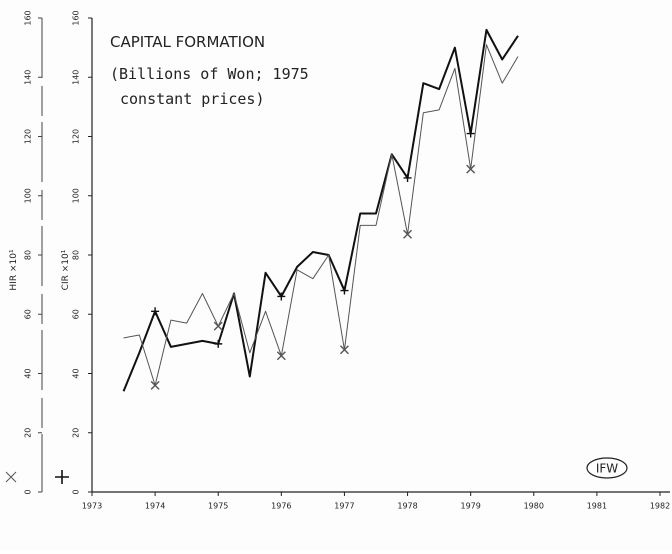 The image size is (672, 554). I want to click on y-tick-label: 160, so click(76, 17).